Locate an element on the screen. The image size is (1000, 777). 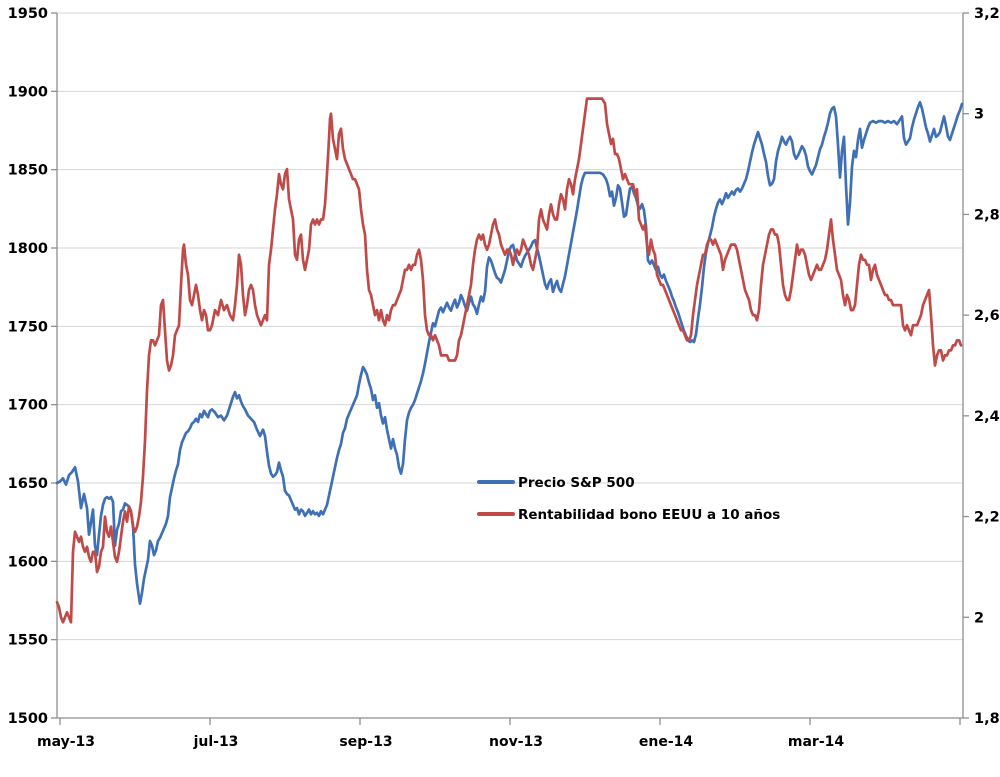
left-axis-label: 1850 is located at coordinates (28, 171).